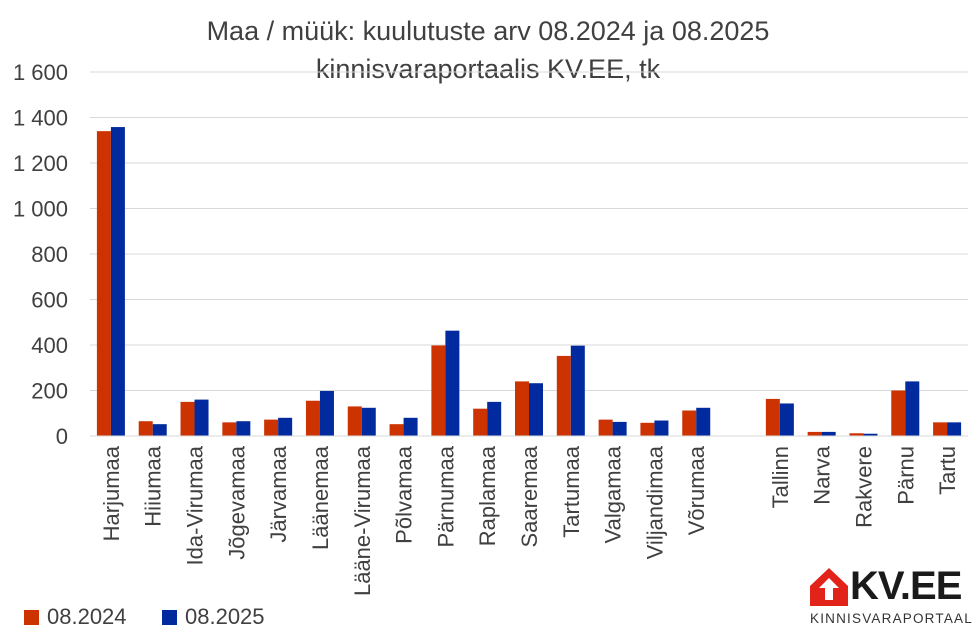  Describe the element at coordinates (906, 586) in the screenshot. I see `logo-wordmark: KV.EE` at that location.